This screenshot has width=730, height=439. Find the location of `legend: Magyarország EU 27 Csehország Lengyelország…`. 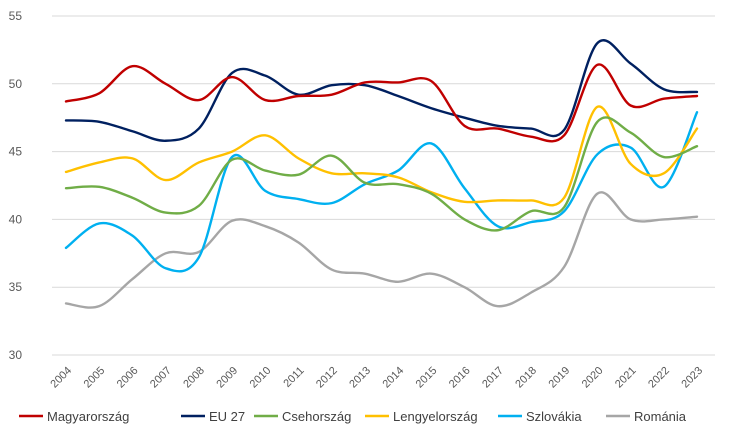

legend: Magyarország EU 27 Csehország Lengyelország… is located at coordinates (353, 416).